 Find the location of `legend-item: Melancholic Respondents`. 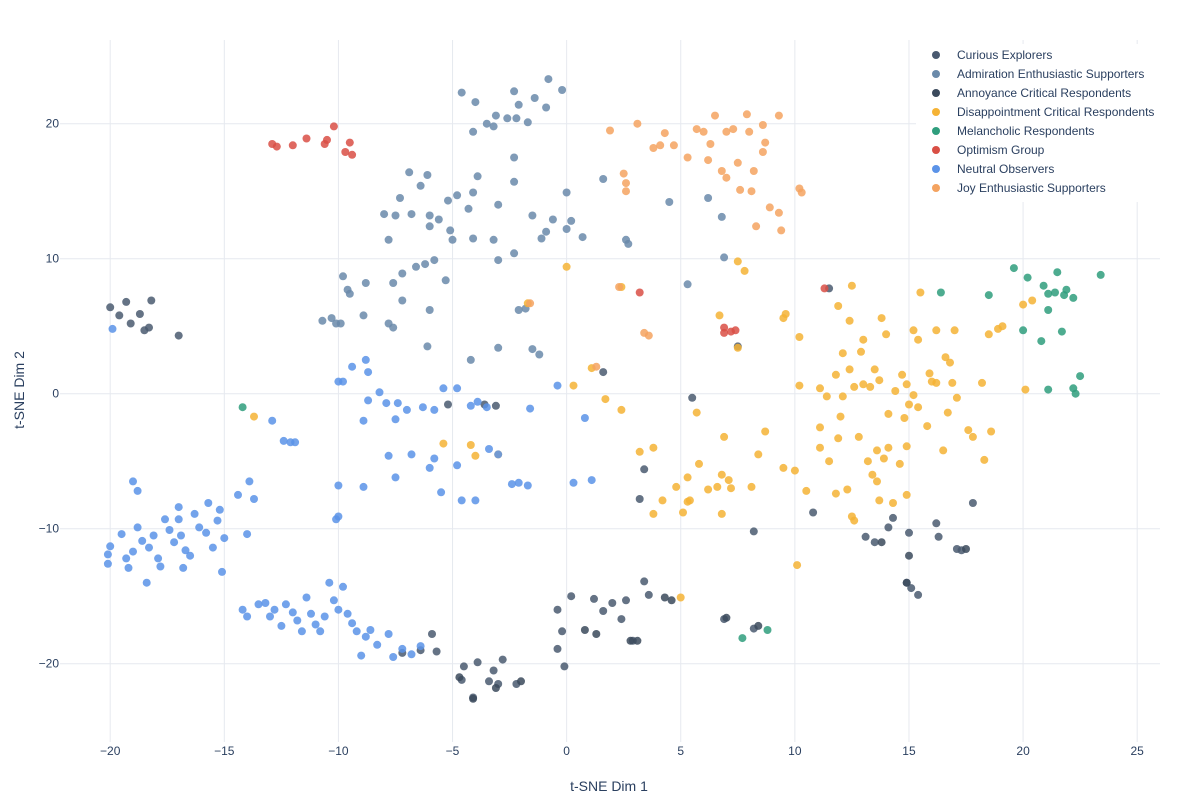

legend-item: Melancholic Respondents is located at coordinates (1013, 131).